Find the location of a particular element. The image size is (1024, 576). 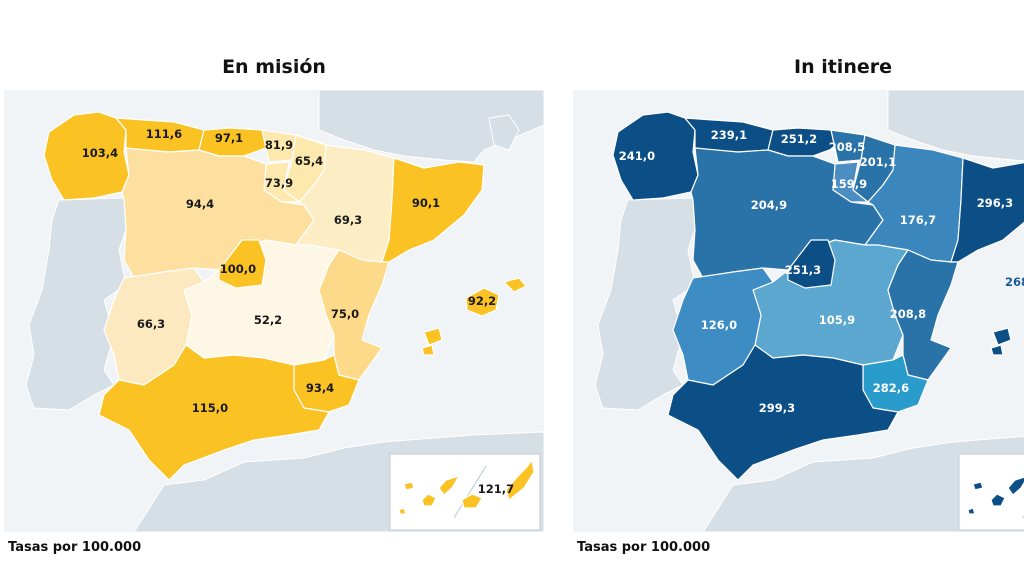

value-label-baleares: 268,5 is located at coordinates (1014, 282).